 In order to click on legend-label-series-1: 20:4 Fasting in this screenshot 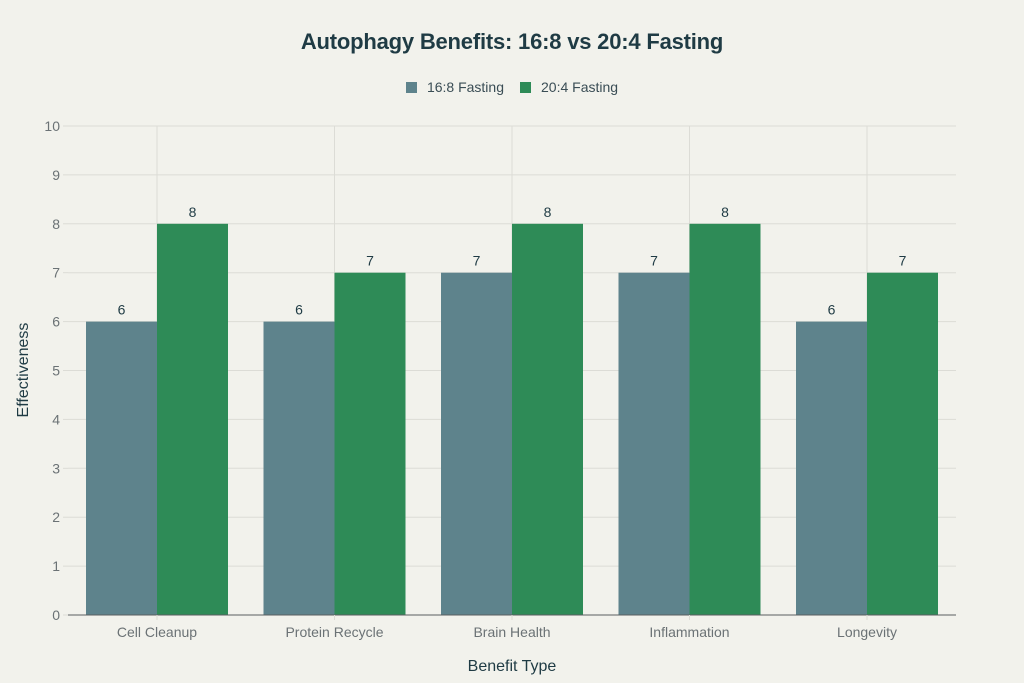, I will do `click(580, 87)`.